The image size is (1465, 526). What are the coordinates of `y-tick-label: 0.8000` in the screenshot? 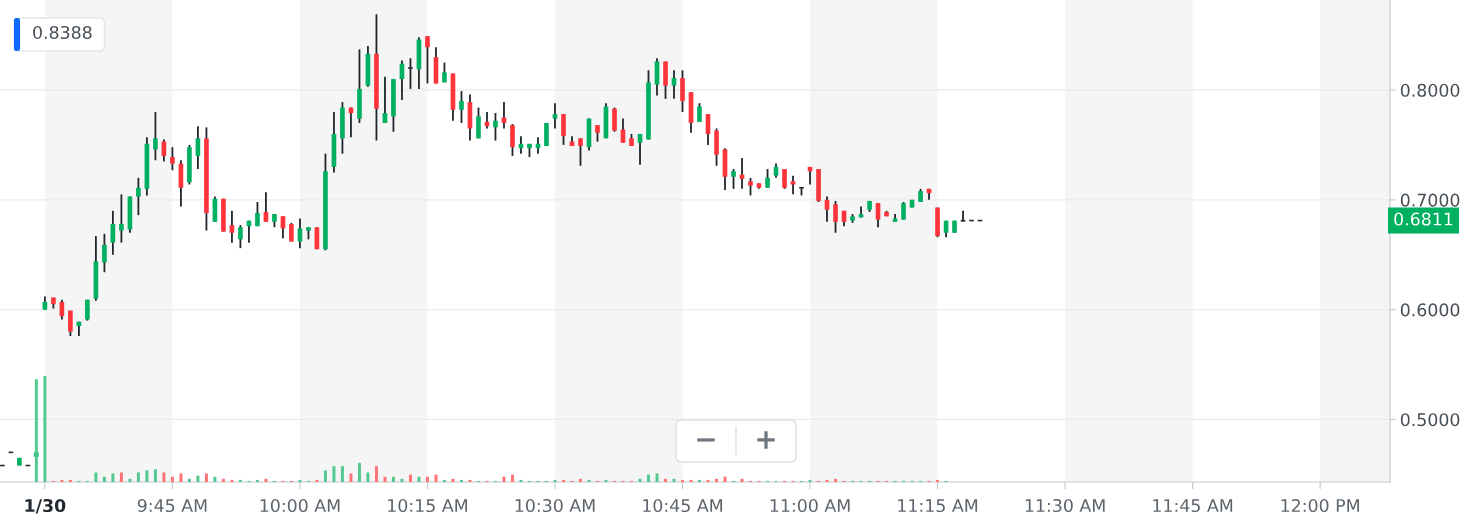 It's located at (1430, 90).